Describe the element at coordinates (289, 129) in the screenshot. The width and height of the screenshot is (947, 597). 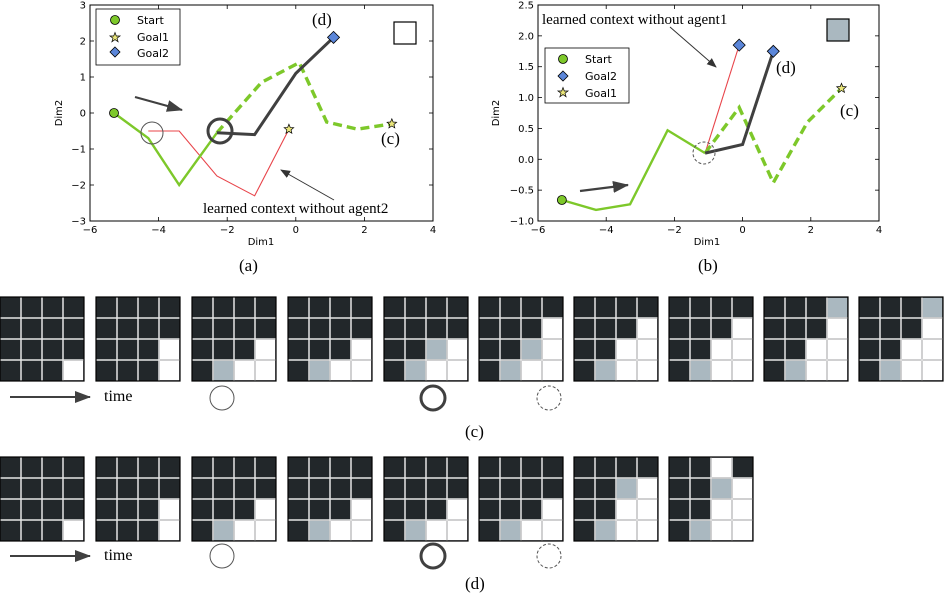
I see `goal1-marker` at that location.